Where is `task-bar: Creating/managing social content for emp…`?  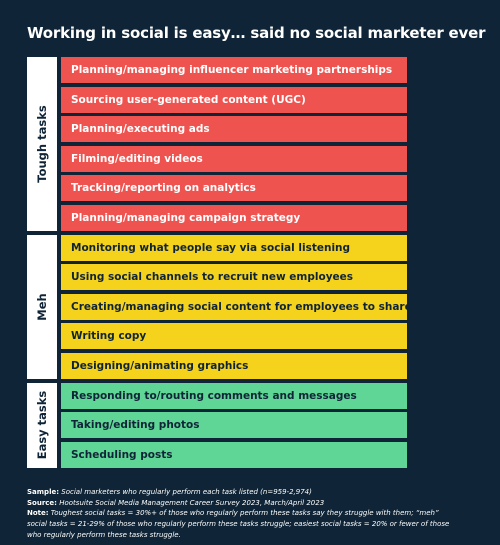 task-bar: Creating/managing social content for emp… is located at coordinates (234, 306).